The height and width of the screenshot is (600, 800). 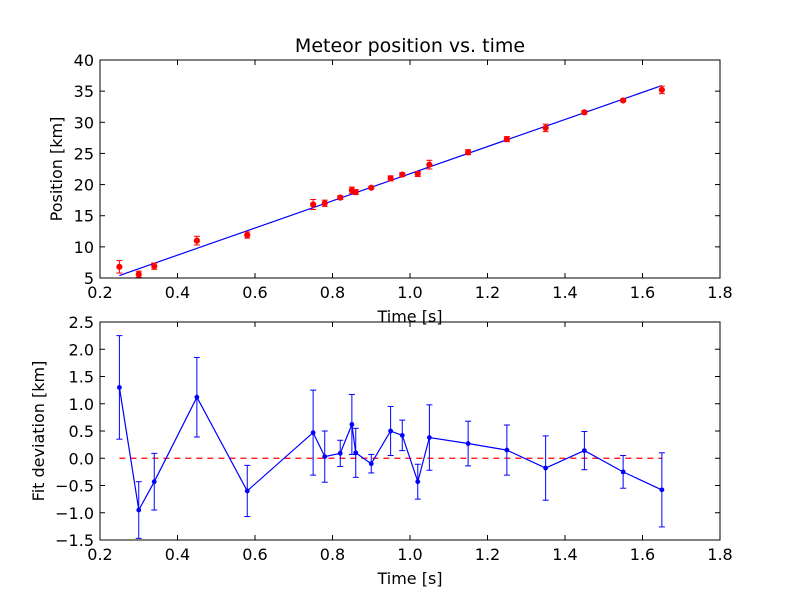 I want to click on y-tick-label: 2.5, so click(x=81, y=322).